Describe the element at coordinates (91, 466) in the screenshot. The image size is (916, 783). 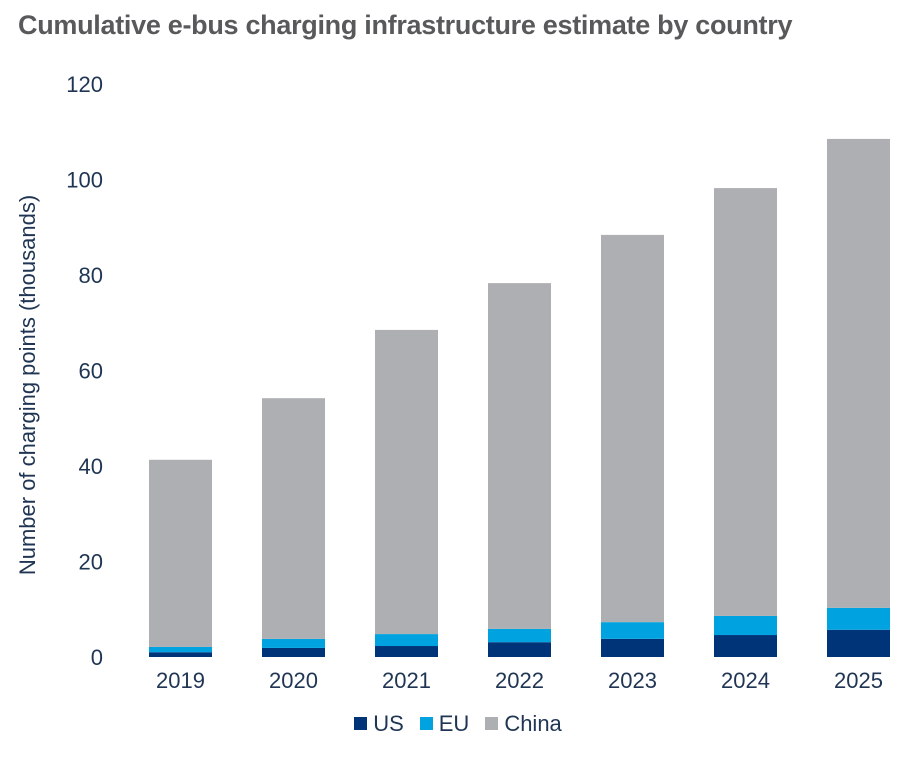
I see `y-tick-label: 40` at that location.